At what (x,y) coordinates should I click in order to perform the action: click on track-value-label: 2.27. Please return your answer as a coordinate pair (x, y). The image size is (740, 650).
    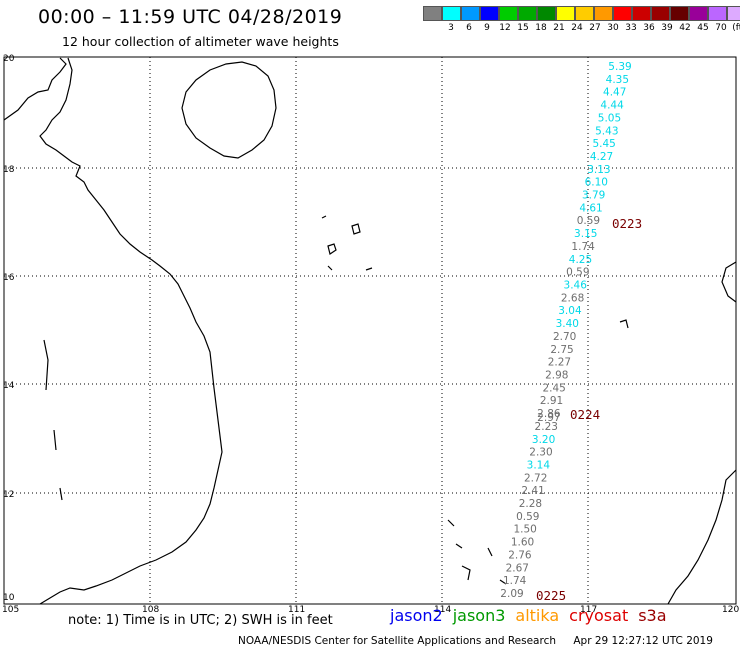
    Looking at the image, I should click on (559, 363).